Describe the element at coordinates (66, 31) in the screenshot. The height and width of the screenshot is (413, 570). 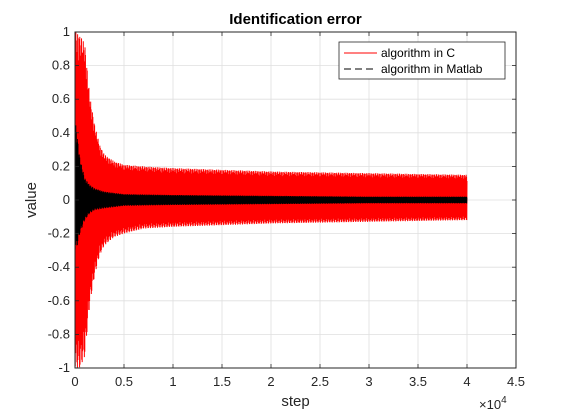
I see `y-tick-label: 1` at that location.